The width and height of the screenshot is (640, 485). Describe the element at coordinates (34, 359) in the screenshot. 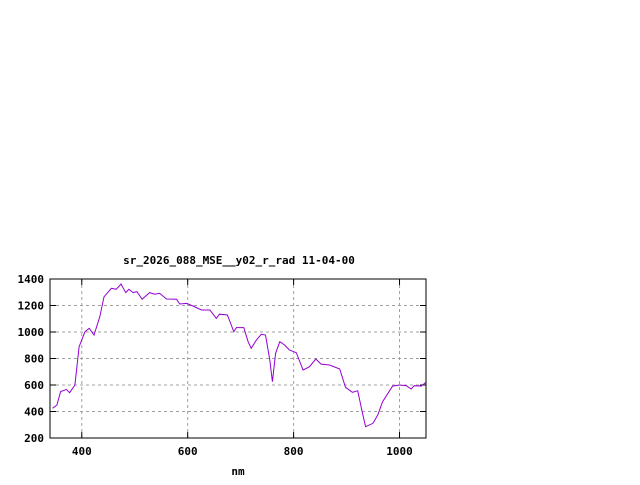

I see `y-tick-label: 800` at that location.